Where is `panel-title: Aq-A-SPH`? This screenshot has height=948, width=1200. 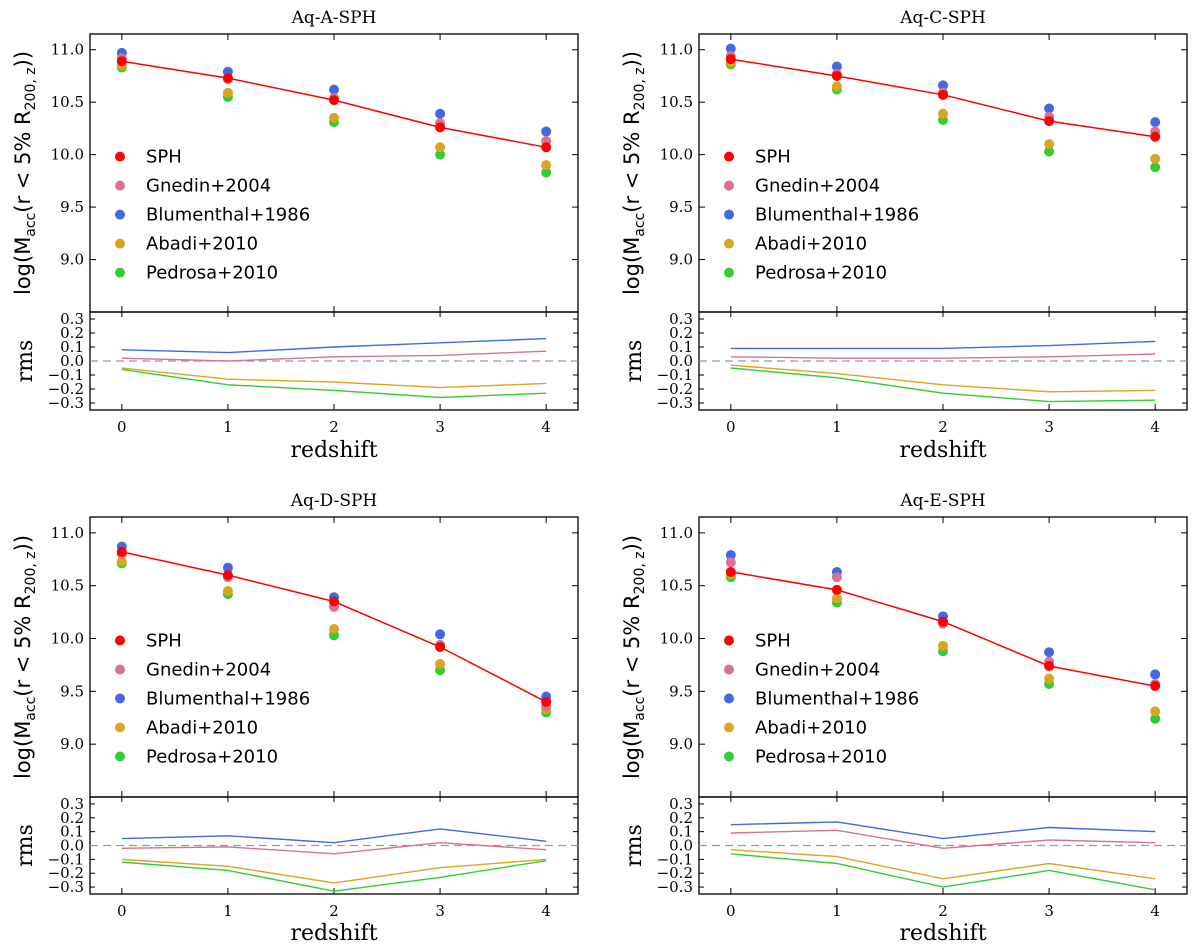 panel-title: Aq-A-SPH is located at coordinates (334, 18).